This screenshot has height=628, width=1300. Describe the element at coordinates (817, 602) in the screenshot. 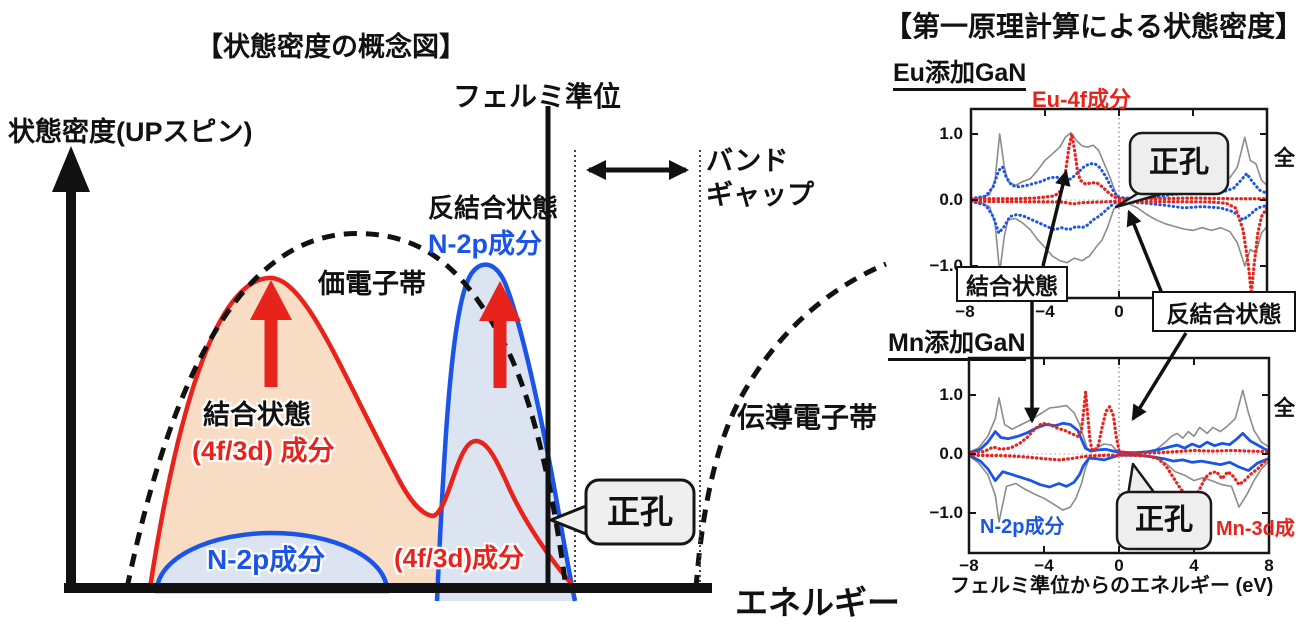

I see `energy-axis-label: エネルギー` at that location.